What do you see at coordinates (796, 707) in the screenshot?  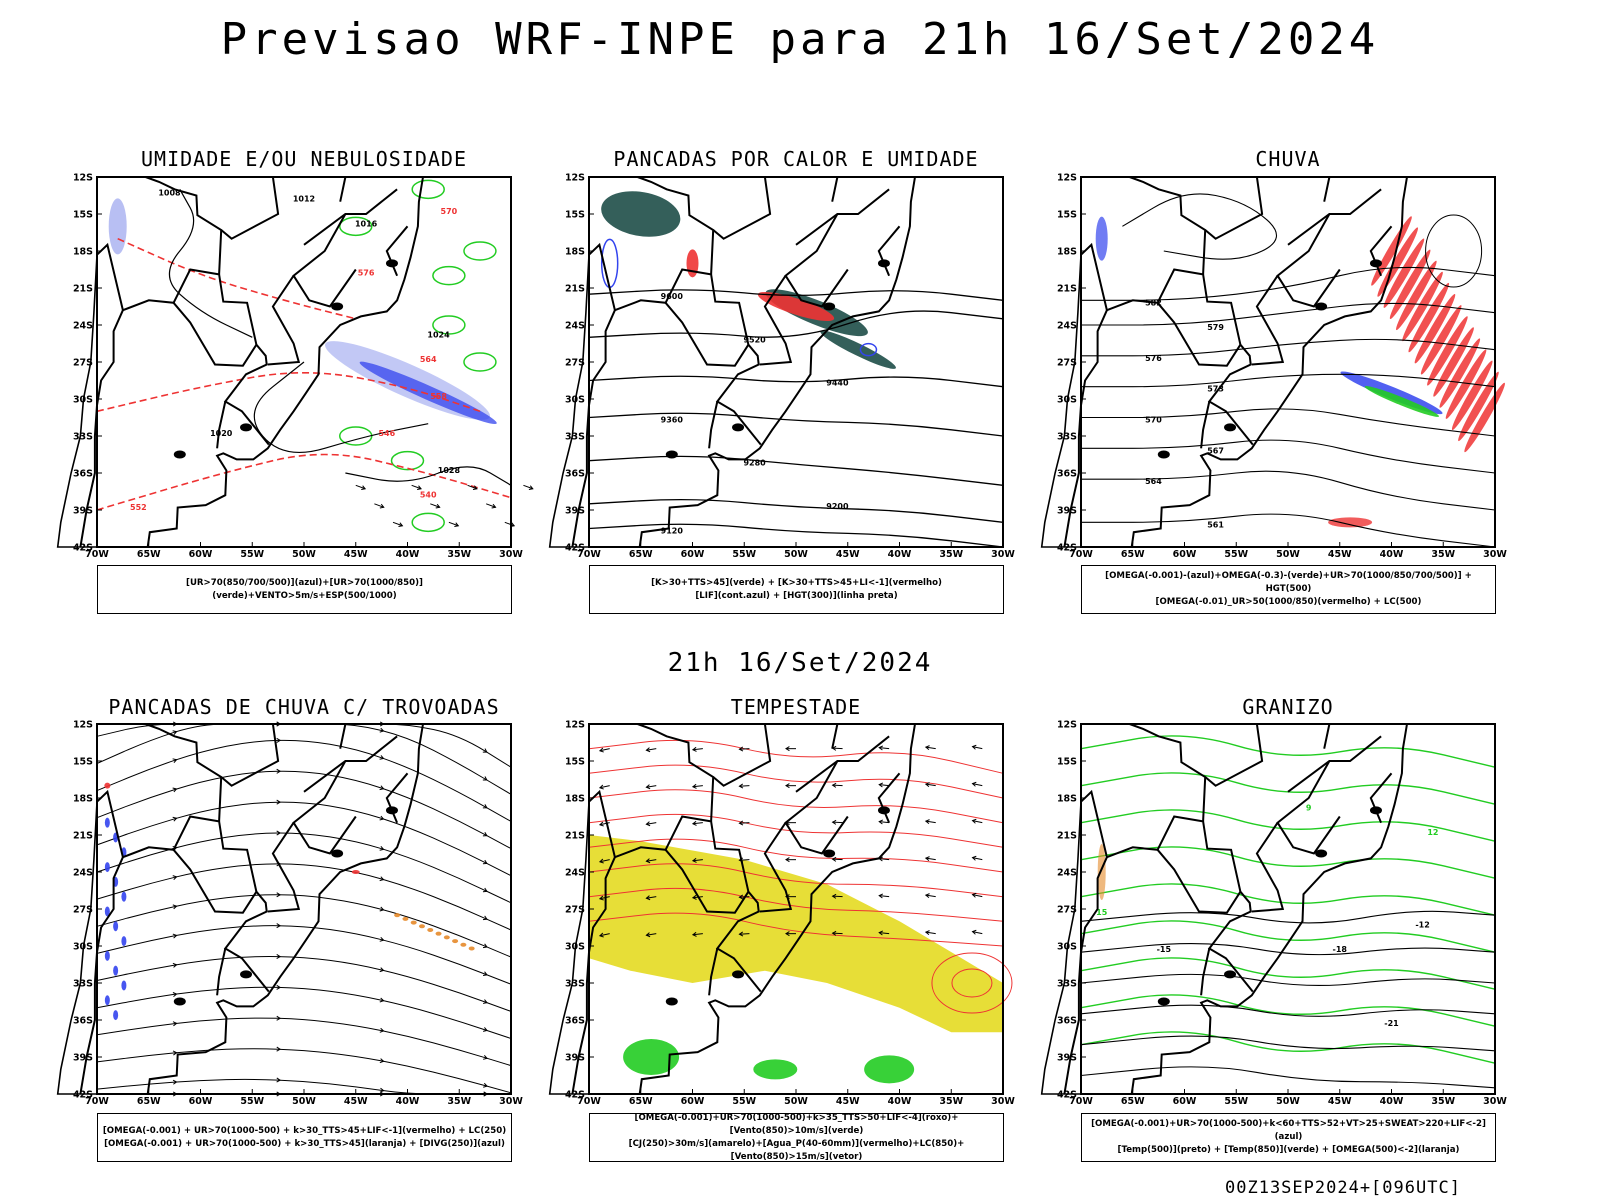 I see `panel-title-tempestade: TEMPESTADE` at bounding box center [796, 707].